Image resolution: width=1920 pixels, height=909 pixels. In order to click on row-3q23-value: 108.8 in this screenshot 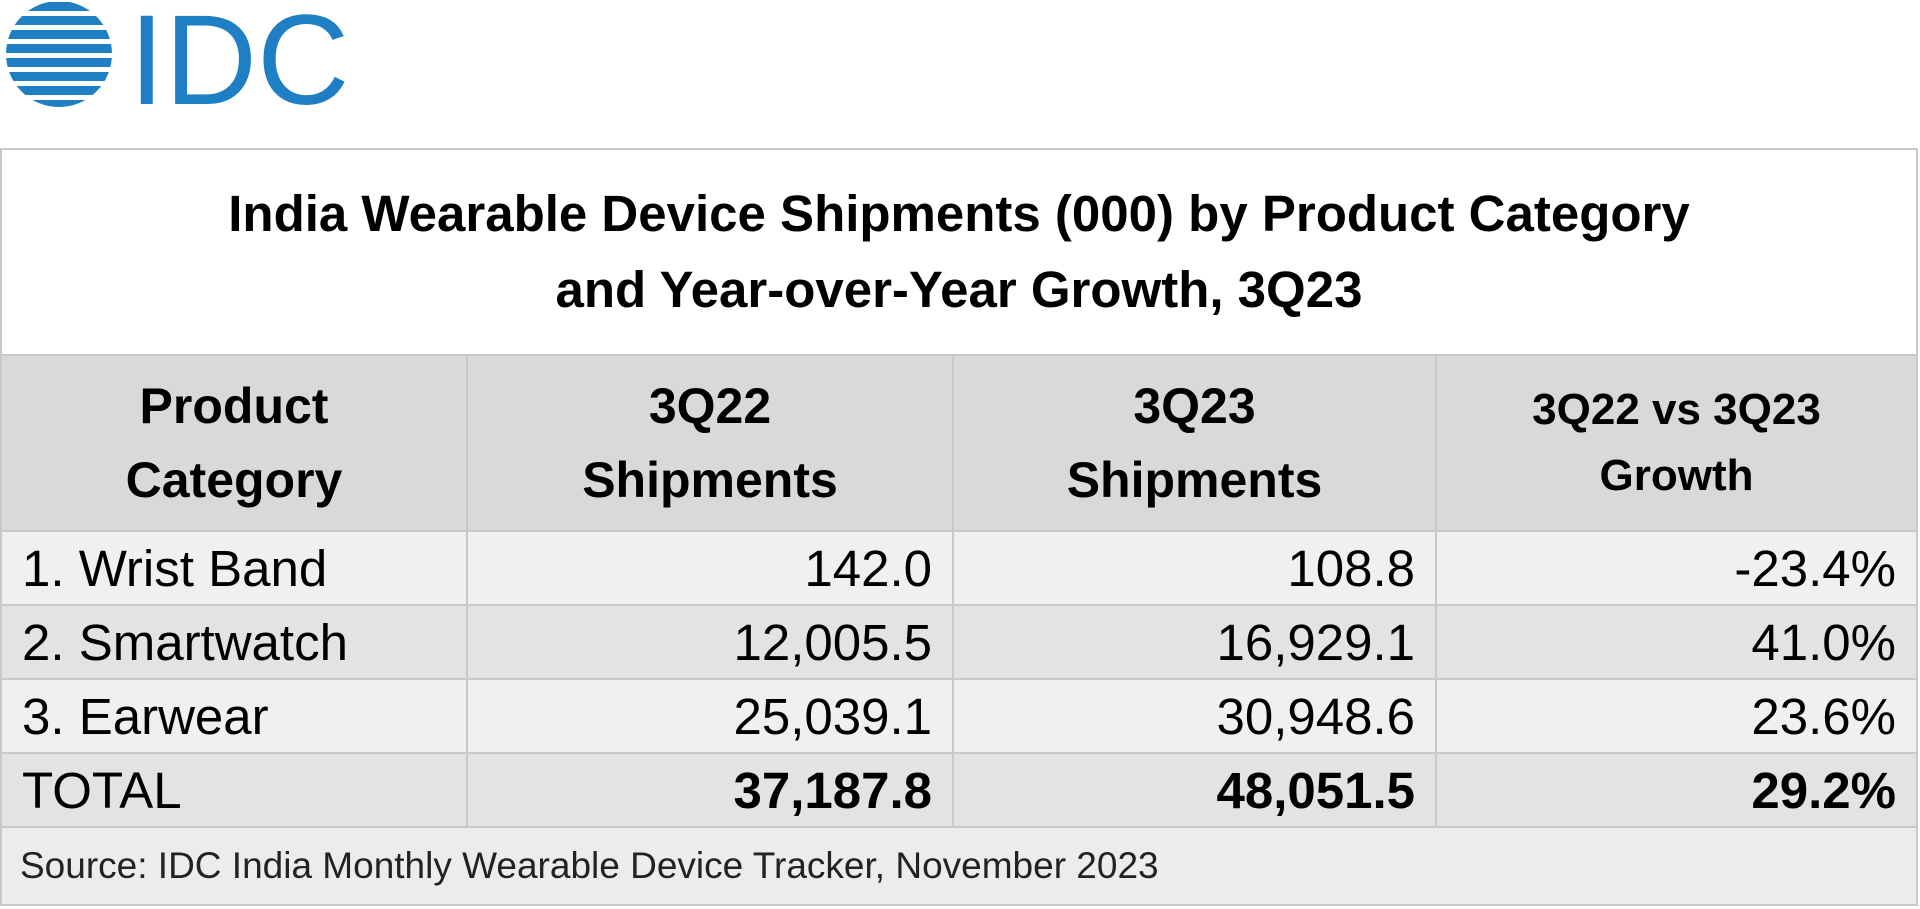, I will do `click(1194, 568)`.